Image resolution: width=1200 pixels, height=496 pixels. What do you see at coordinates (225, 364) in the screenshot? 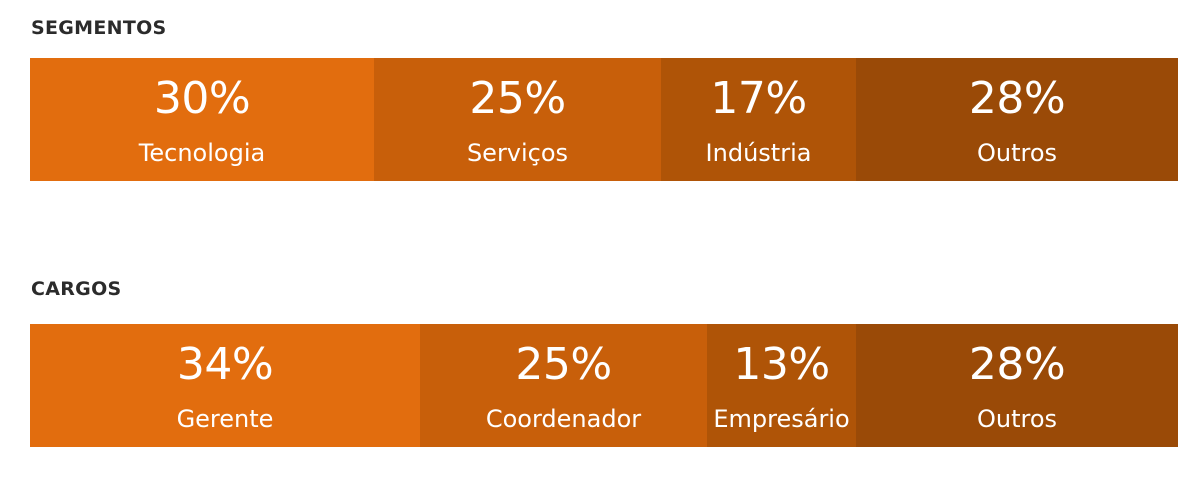
I see `segment-value-label: 34%` at bounding box center [225, 364].